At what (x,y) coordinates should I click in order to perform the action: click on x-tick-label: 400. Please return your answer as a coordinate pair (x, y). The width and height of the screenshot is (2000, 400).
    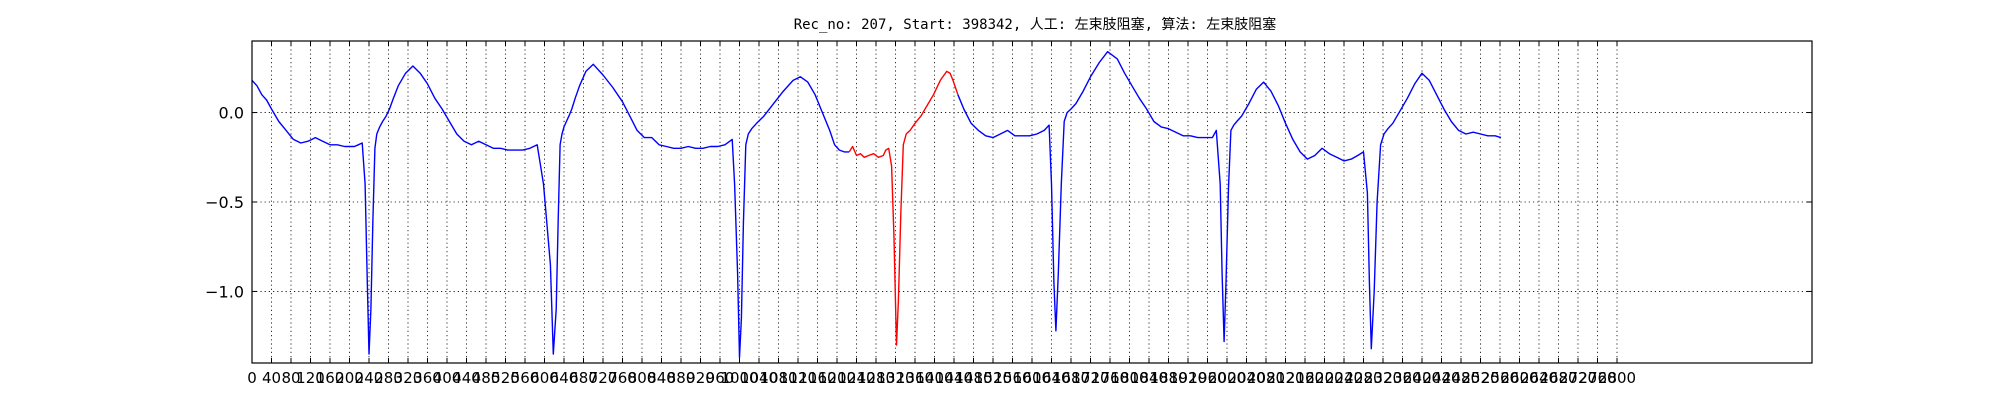
    Looking at the image, I should click on (447, 378).